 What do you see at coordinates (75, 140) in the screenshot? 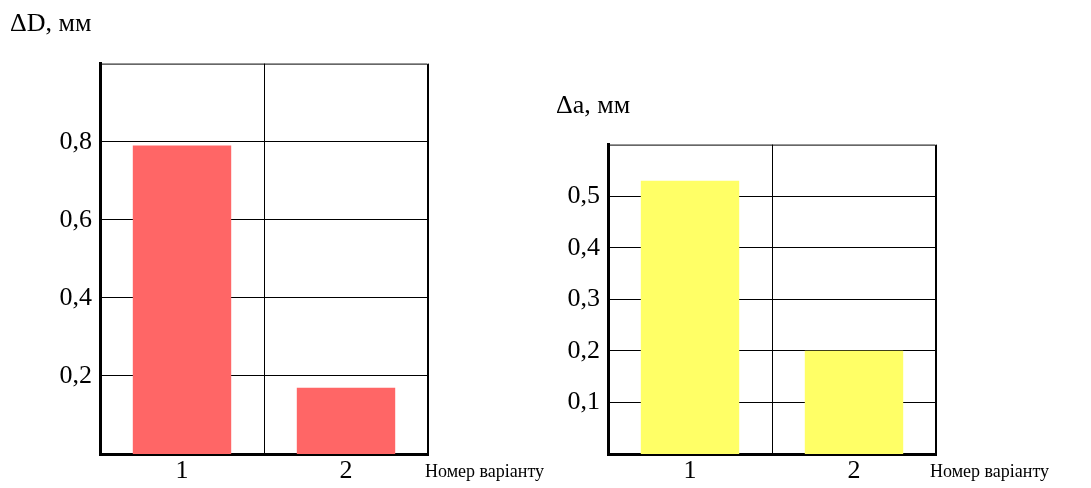
I see `y-tick-label: 0,8` at bounding box center [75, 140].